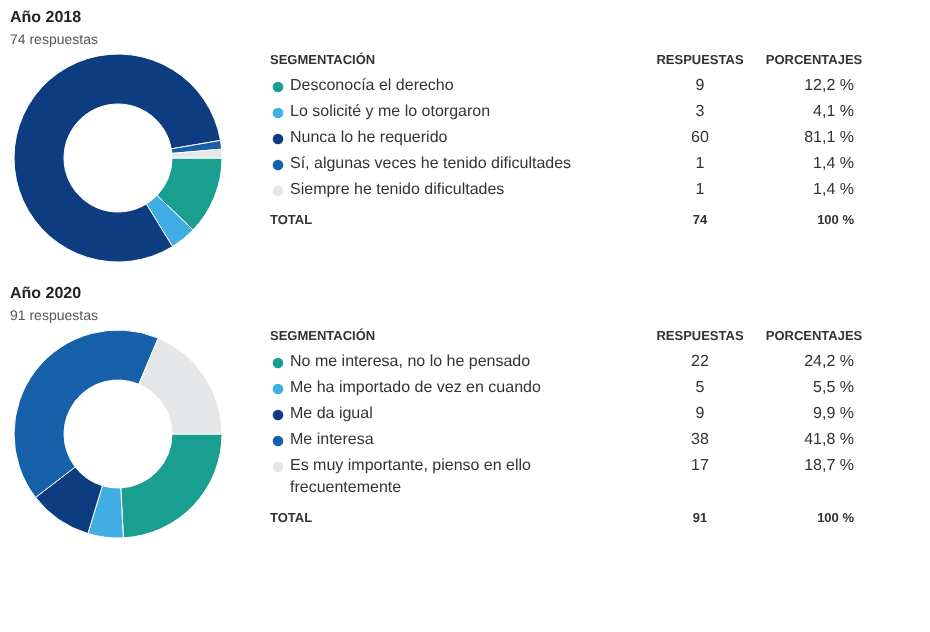 The image size is (930, 632). What do you see at coordinates (700, 465) in the screenshot?
I see `data-label: 17` at bounding box center [700, 465].